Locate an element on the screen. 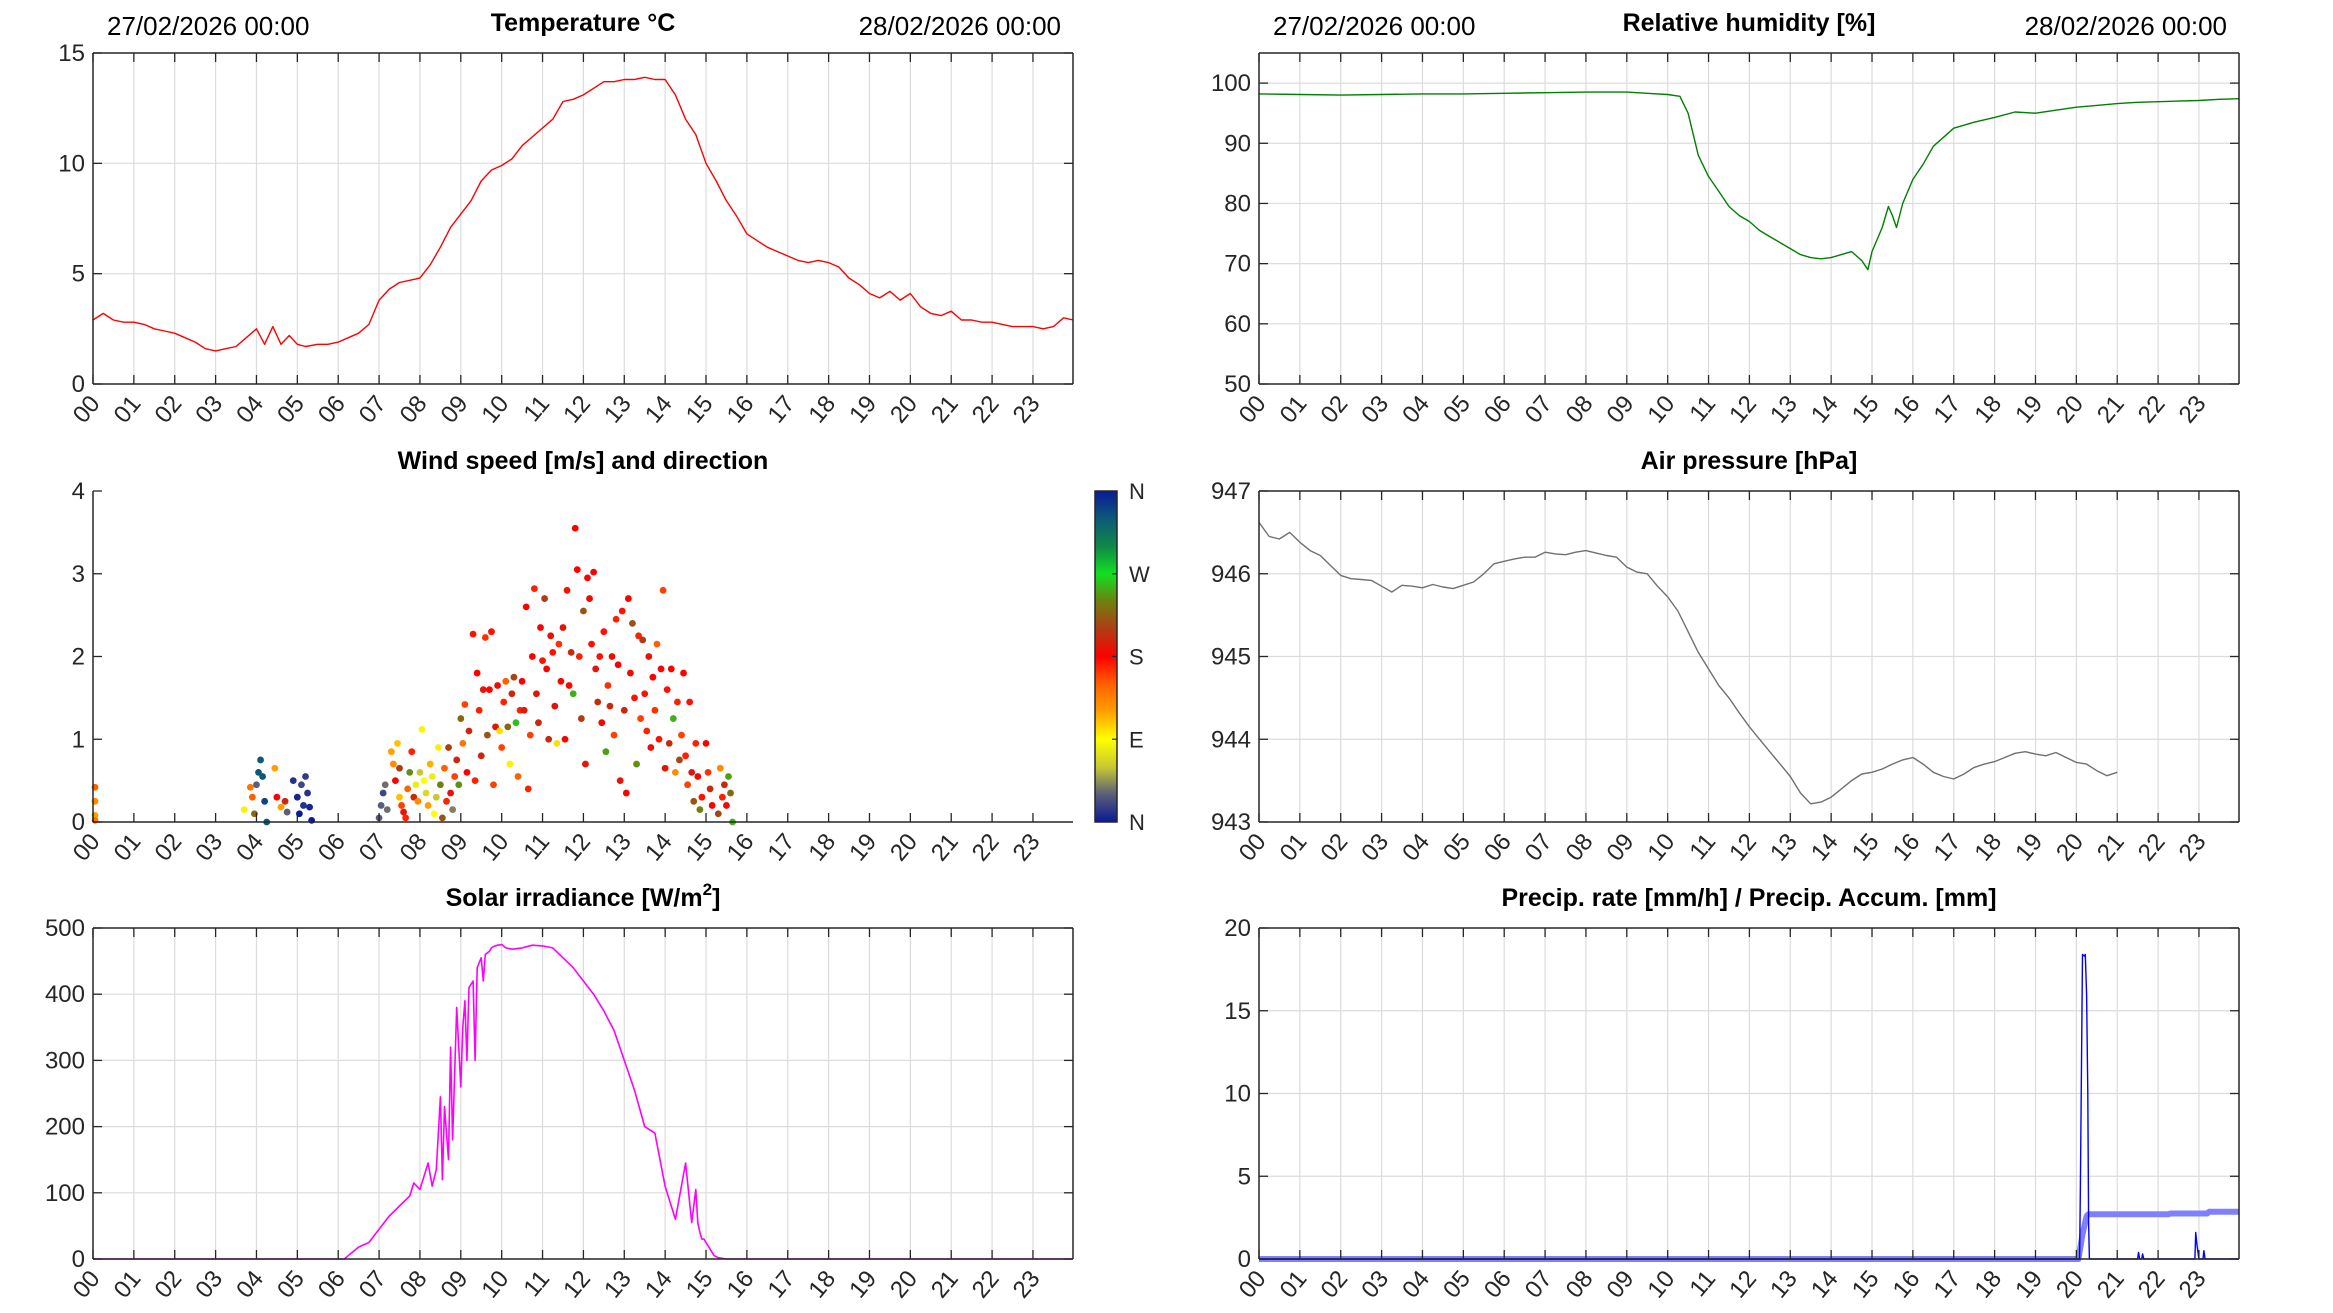  panel-title: Wind speed [m/s] and direction is located at coordinates (583, 461).